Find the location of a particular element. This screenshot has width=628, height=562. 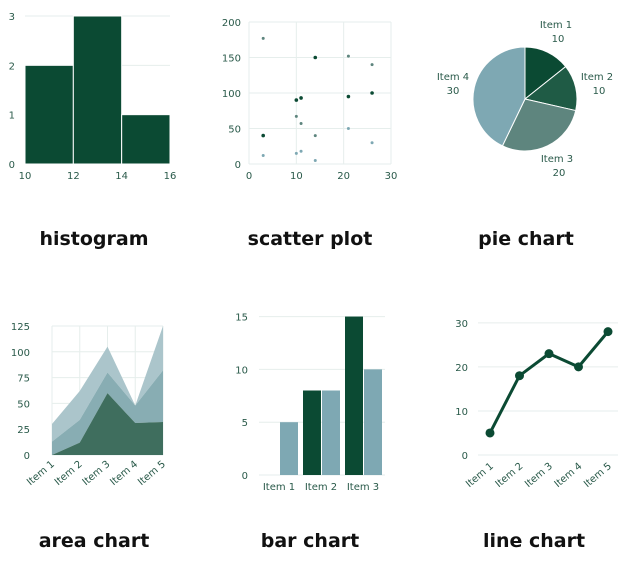

x-tick-label: 0 is located at coordinates (249, 176).